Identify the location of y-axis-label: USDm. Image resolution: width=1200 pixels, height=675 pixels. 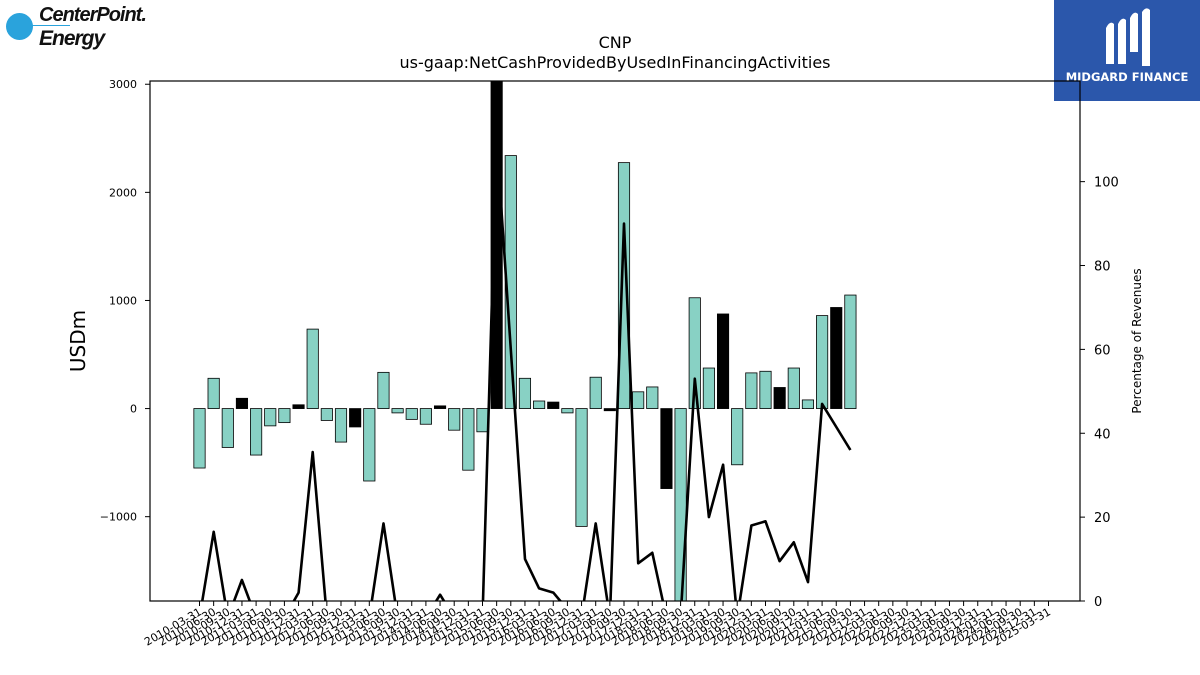
(78, 341).